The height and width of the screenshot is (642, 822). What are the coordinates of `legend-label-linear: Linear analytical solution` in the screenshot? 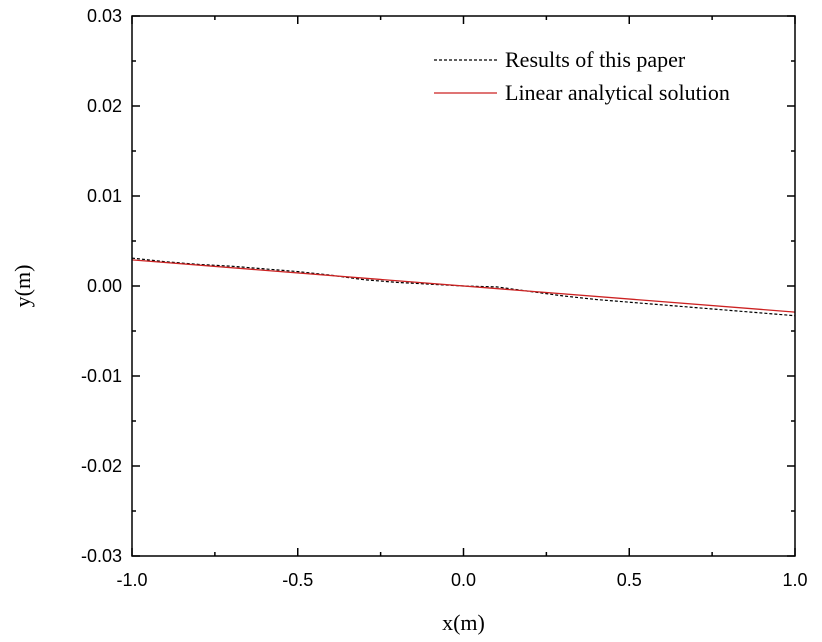 It's located at (617, 92).